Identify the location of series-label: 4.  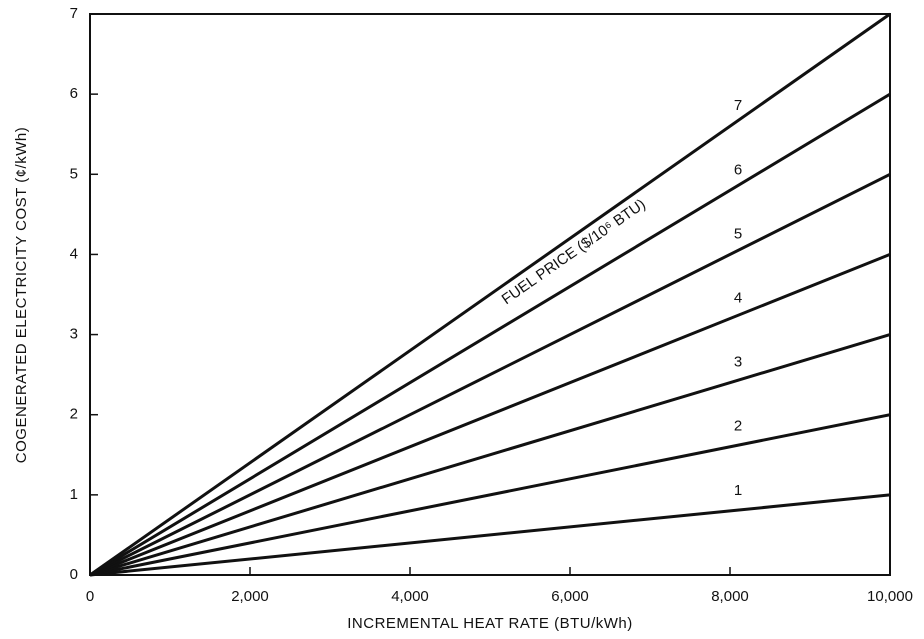
(738, 298).